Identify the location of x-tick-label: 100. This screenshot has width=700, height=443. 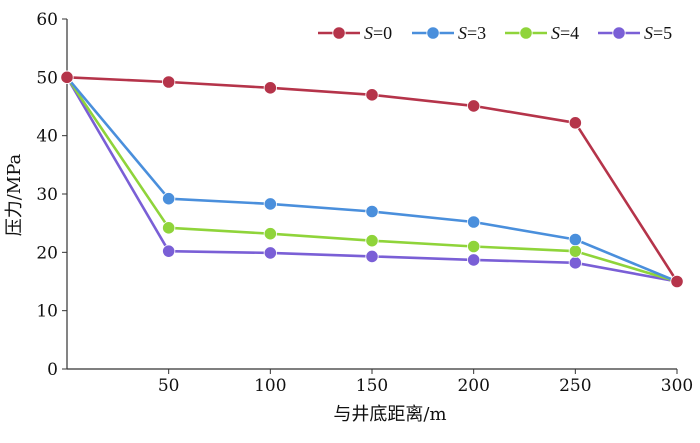
(270, 386).